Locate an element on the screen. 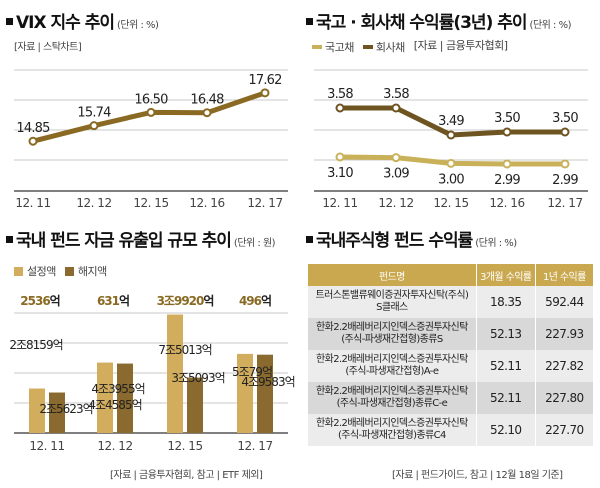 The width and height of the screenshot is (600, 488). vix-data-label: 16.50 is located at coordinates (151, 99).